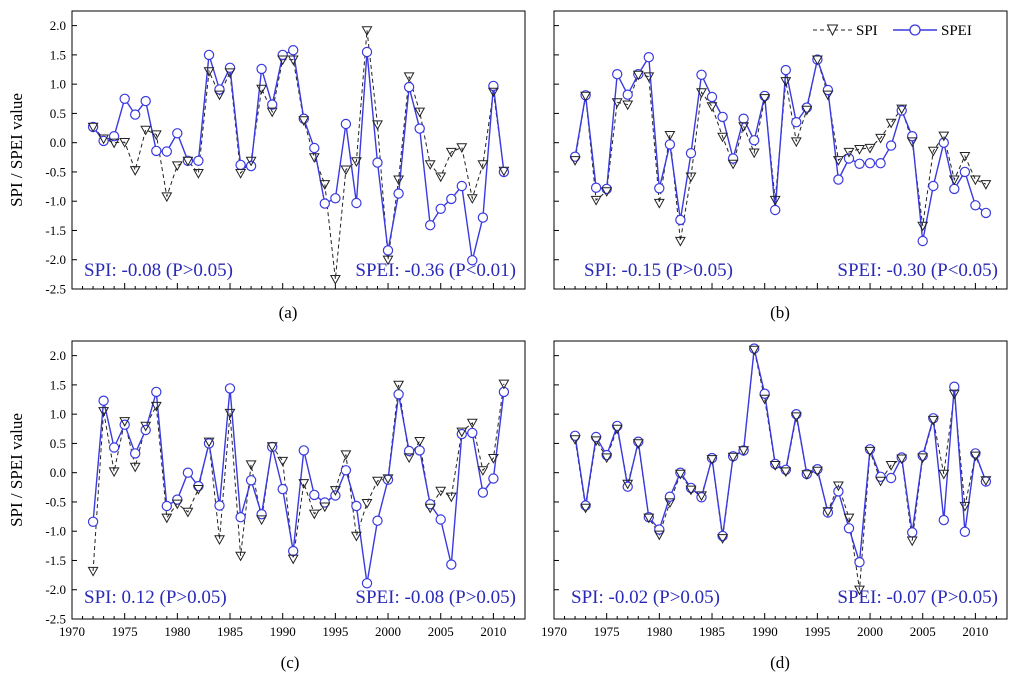 This screenshot has width=1024, height=679. I want to click on y-tick-label: 2.0, so click(58, 25).